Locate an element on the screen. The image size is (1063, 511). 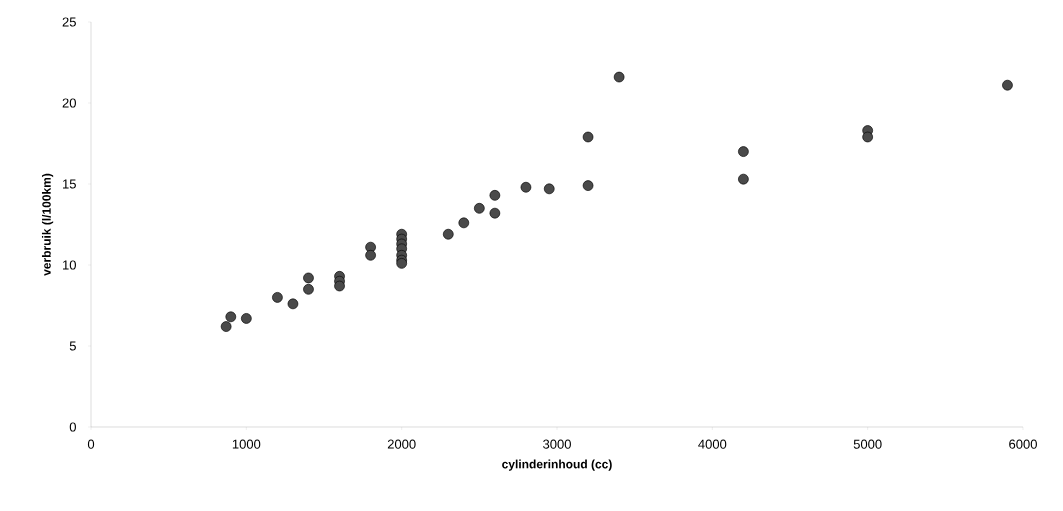
x-tick-label: 6000 is located at coordinates (1023, 444).